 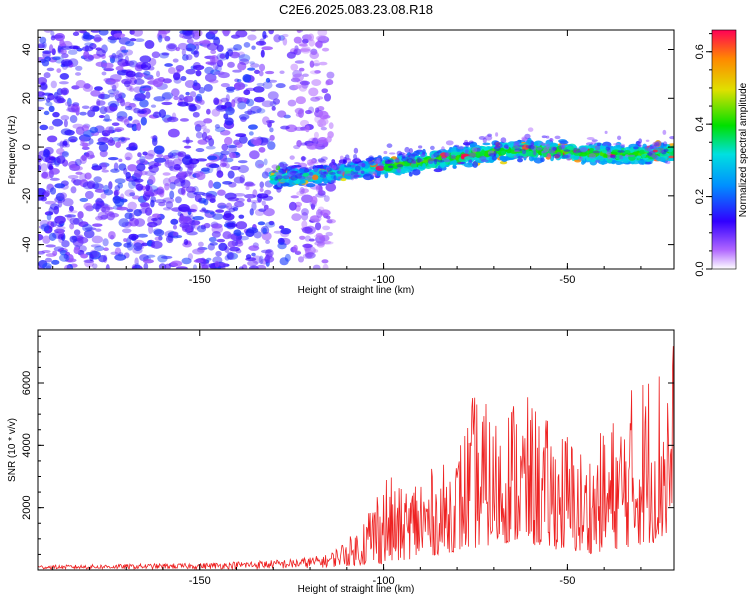 I want to click on colorbar-label: Normalized spectral amplitude, so click(x=743, y=149).